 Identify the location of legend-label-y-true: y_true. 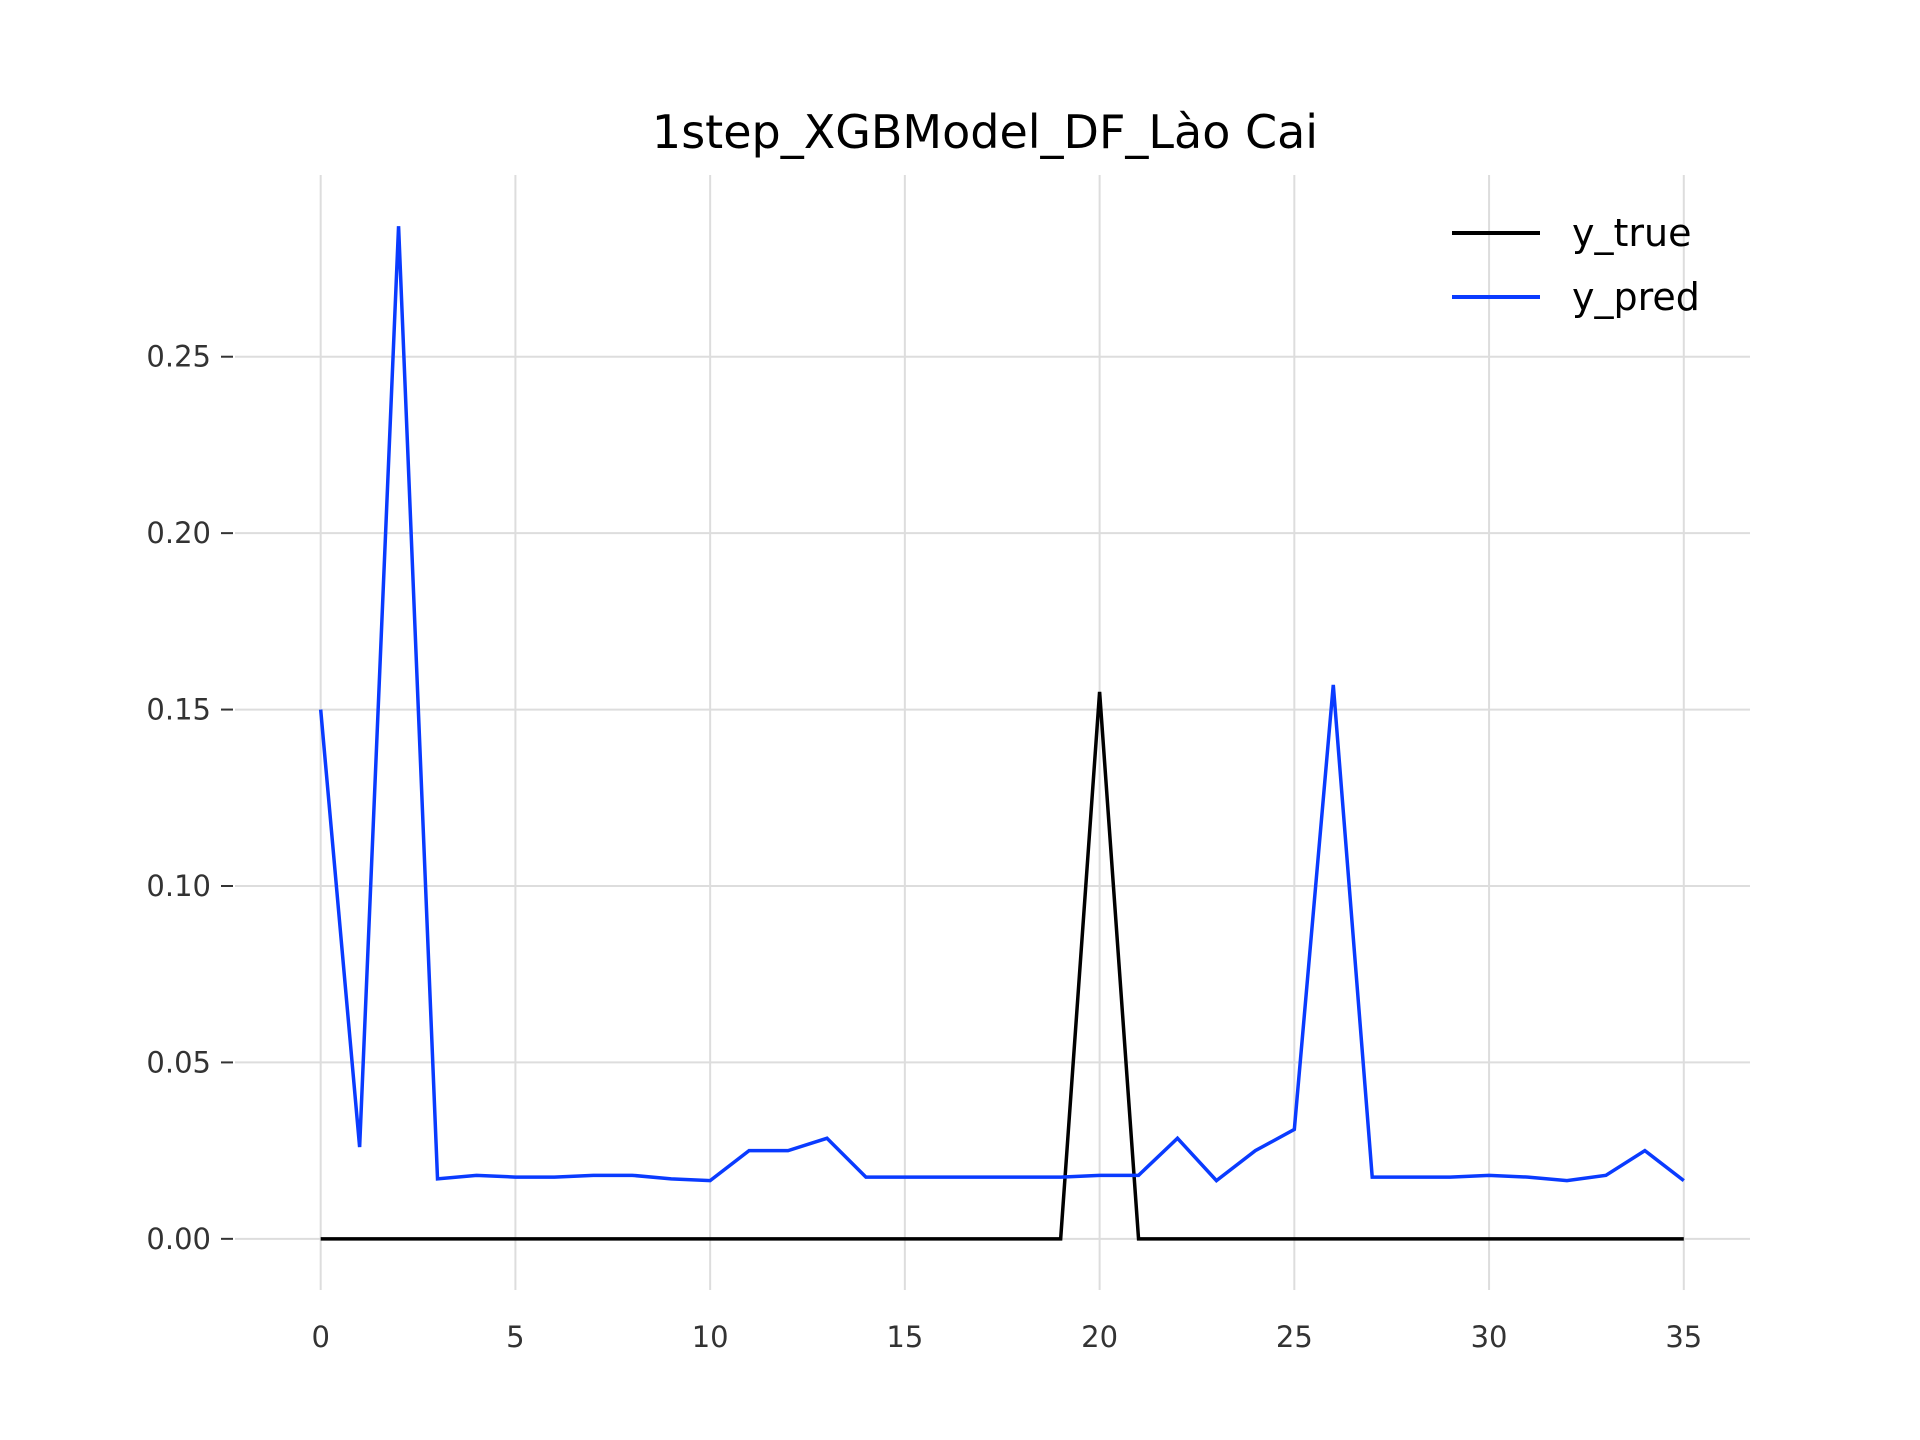
(1631, 233).